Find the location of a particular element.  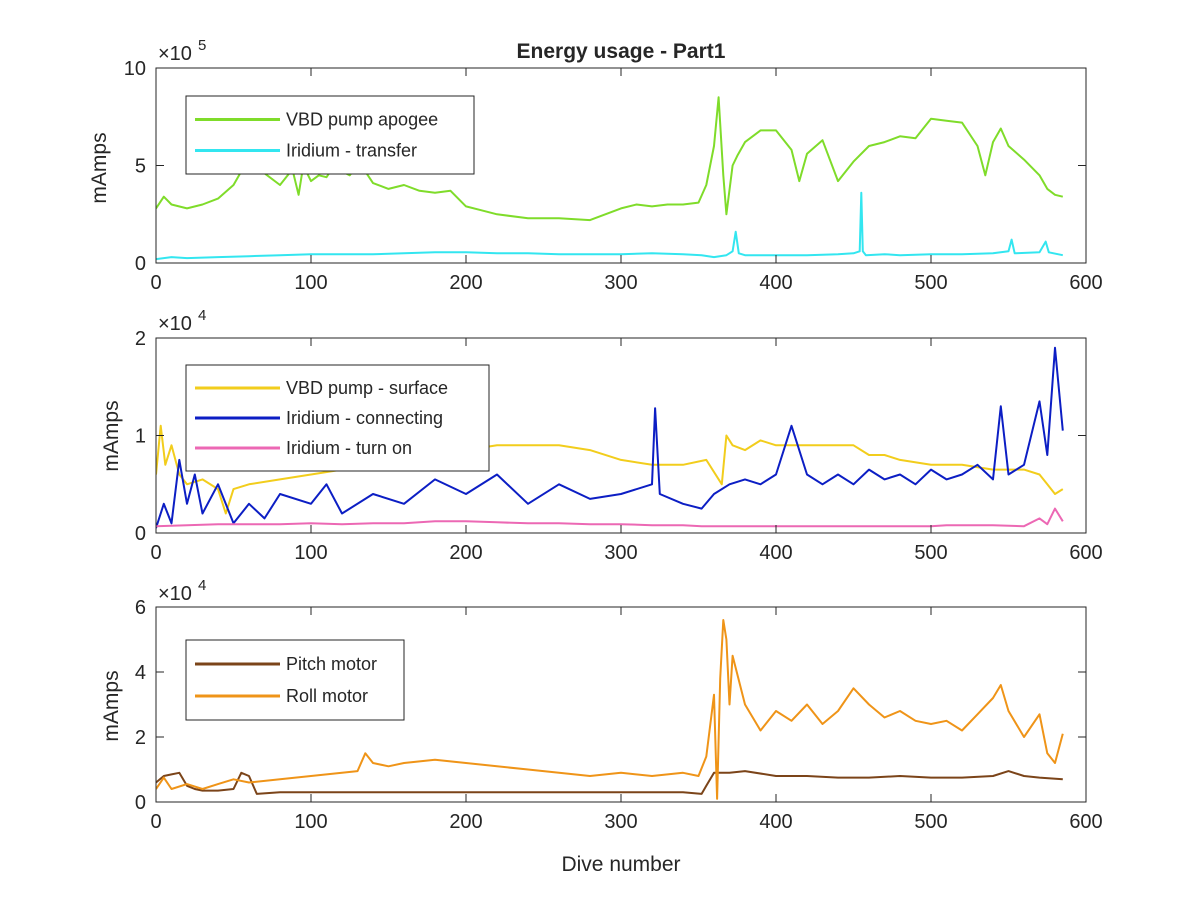

legend-label: Pitch motor is located at coordinates (331, 664).